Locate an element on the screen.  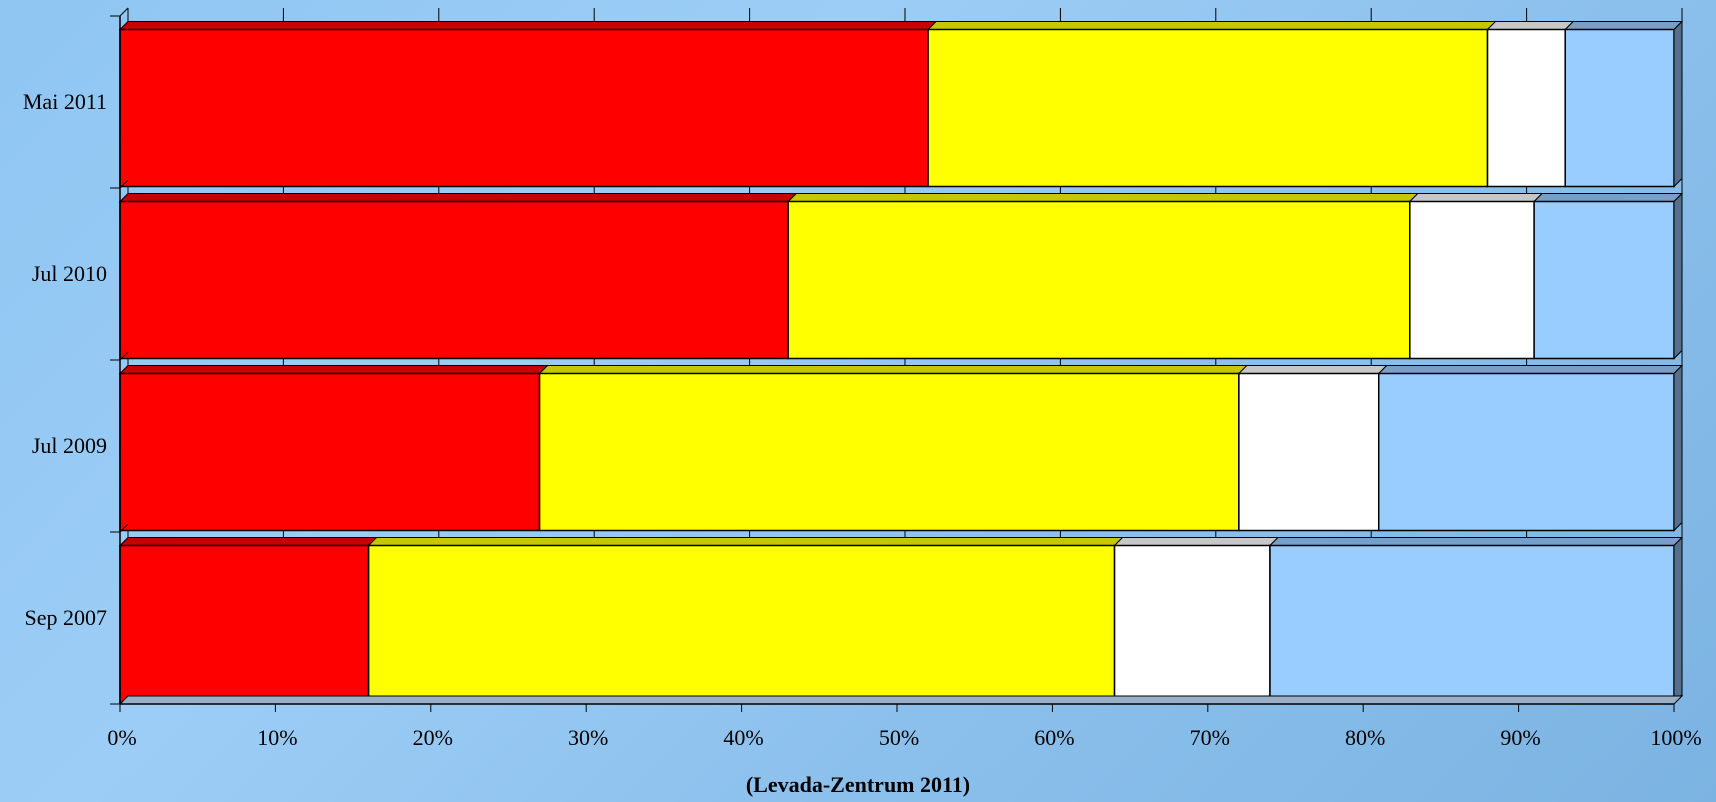
x-tick-label: 10% is located at coordinates (277, 737).